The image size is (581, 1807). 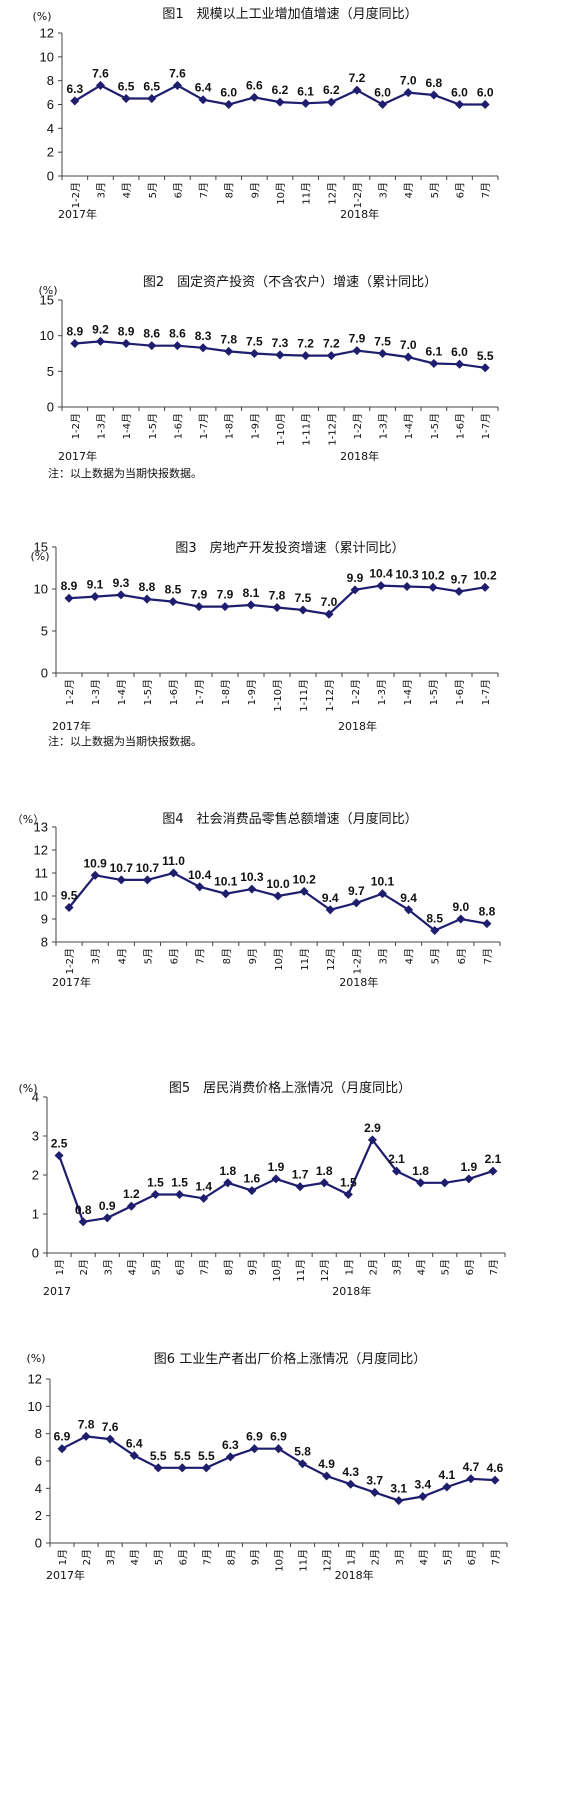 What do you see at coordinates (281, 193) in the screenshot?
I see `x-tick-label: 10月` at bounding box center [281, 193].